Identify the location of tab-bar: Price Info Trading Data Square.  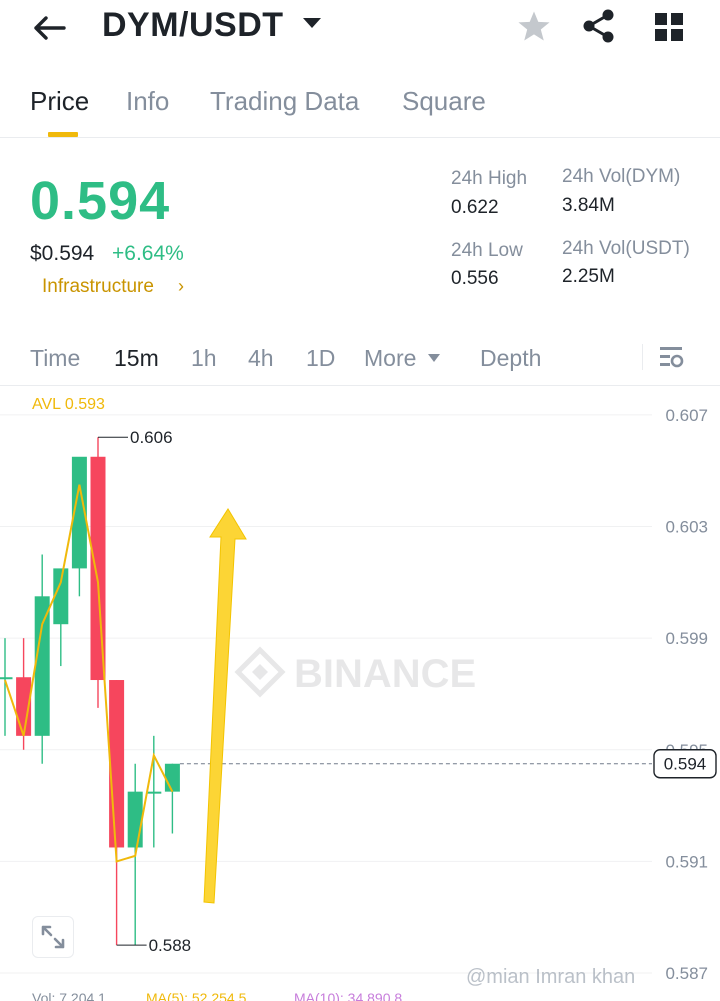
(360, 107).